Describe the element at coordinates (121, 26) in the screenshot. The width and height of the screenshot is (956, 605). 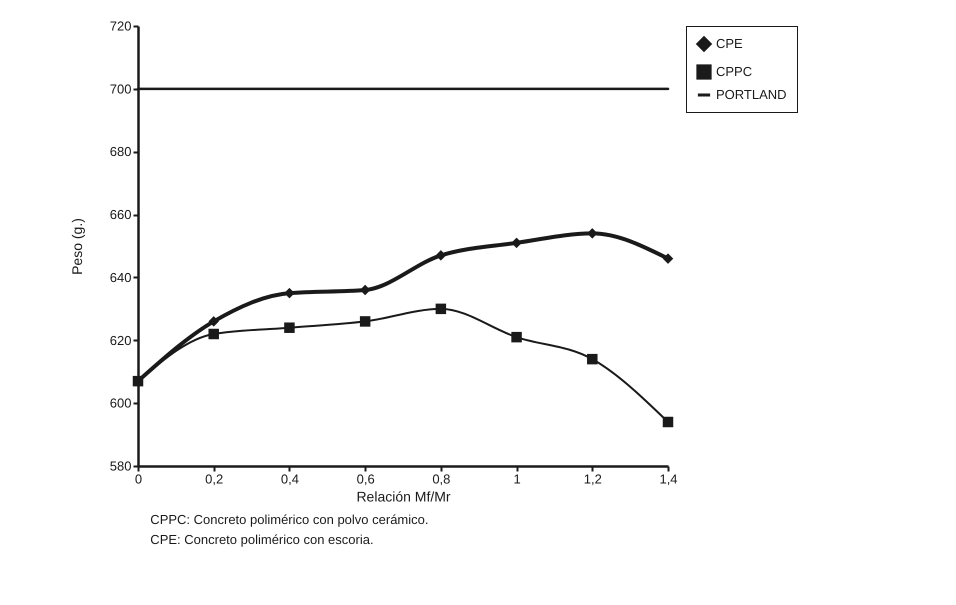
I see `y-tick-label: 720` at that location.